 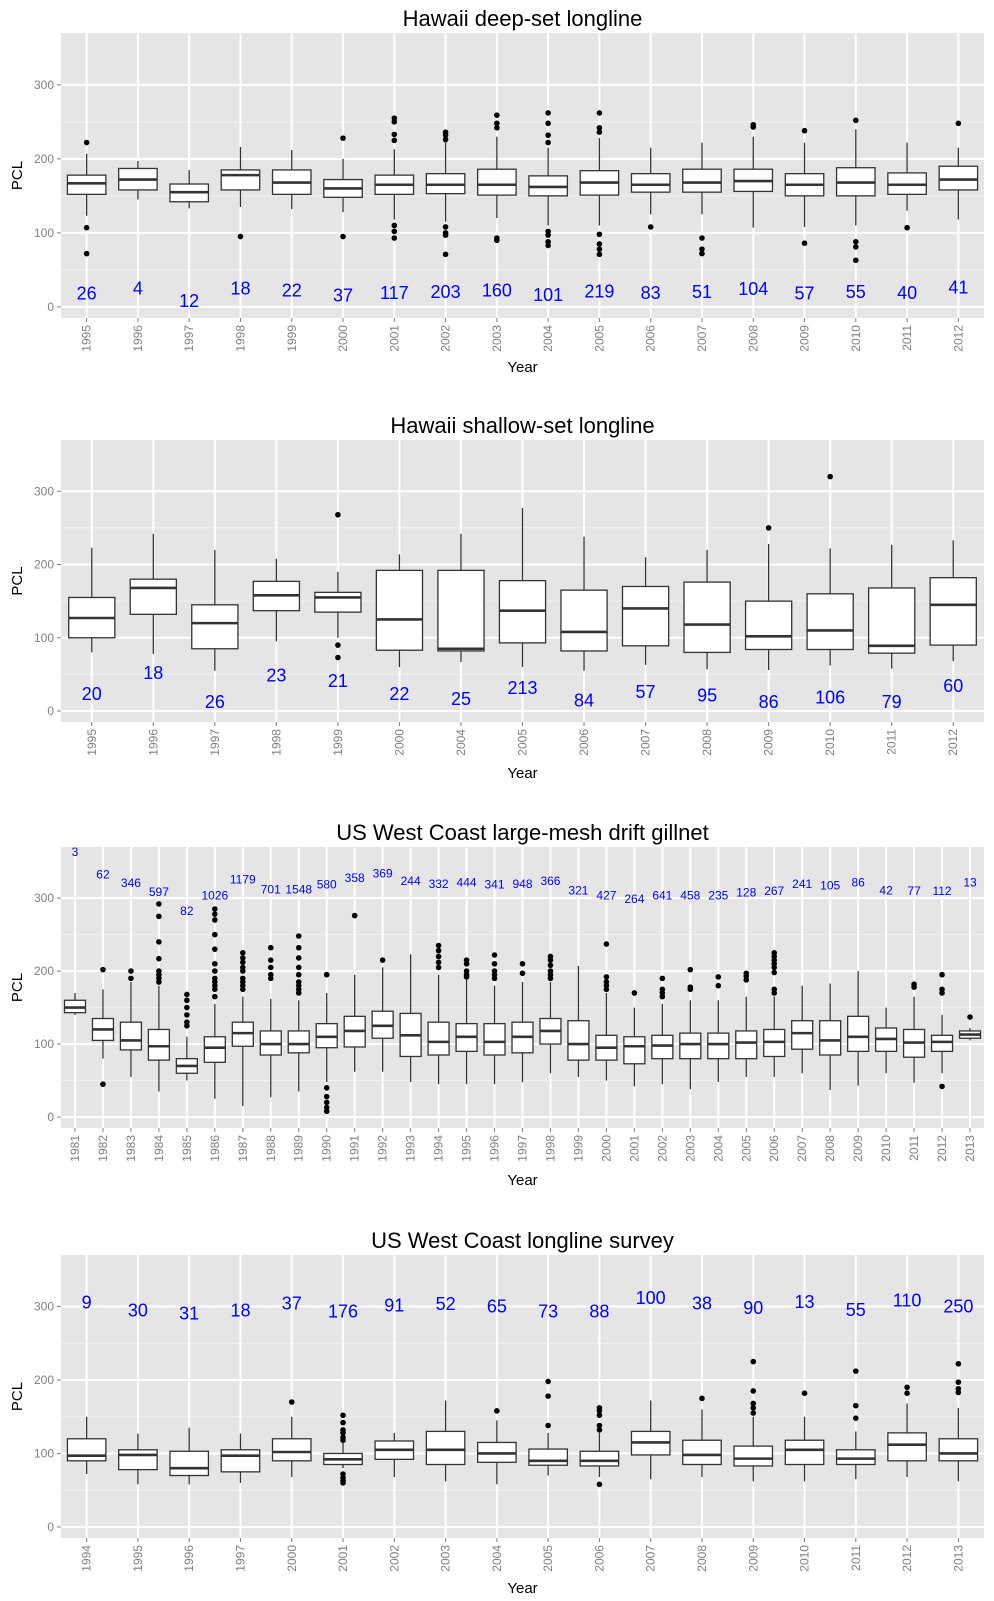 What do you see at coordinates (830, 698) in the screenshot?
I see `sample-size-label: 106` at bounding box center [830, 698].